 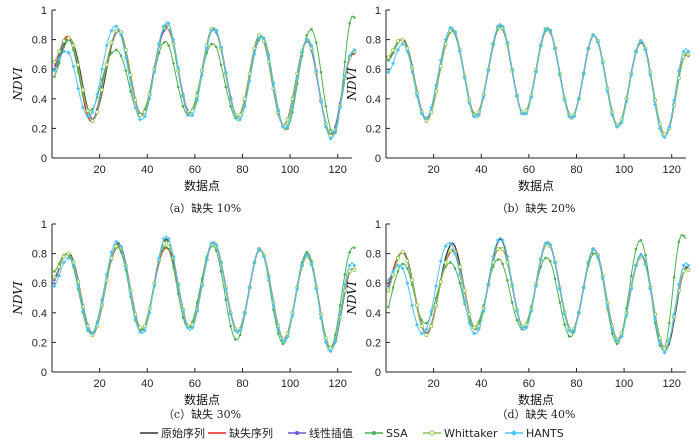 I want to click on y-tick-label: 0.6, so click(x=373, y=70).